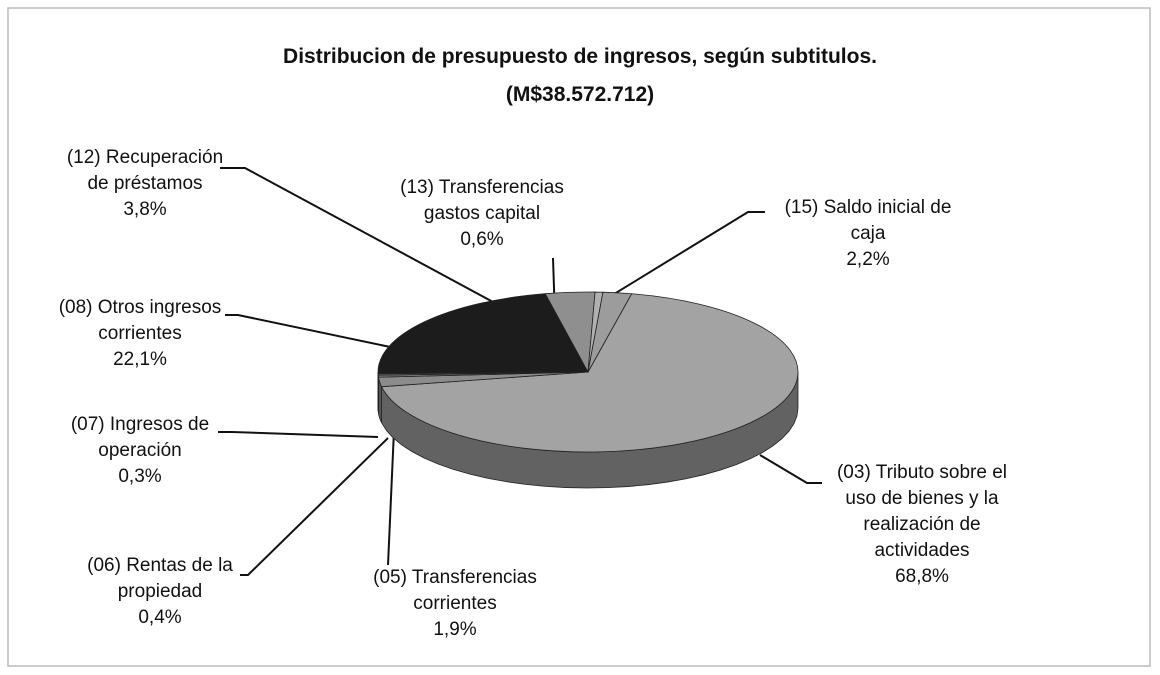 The image size is (1160, 675). I want to click on value-label: 0,4%, so click(160, 617).